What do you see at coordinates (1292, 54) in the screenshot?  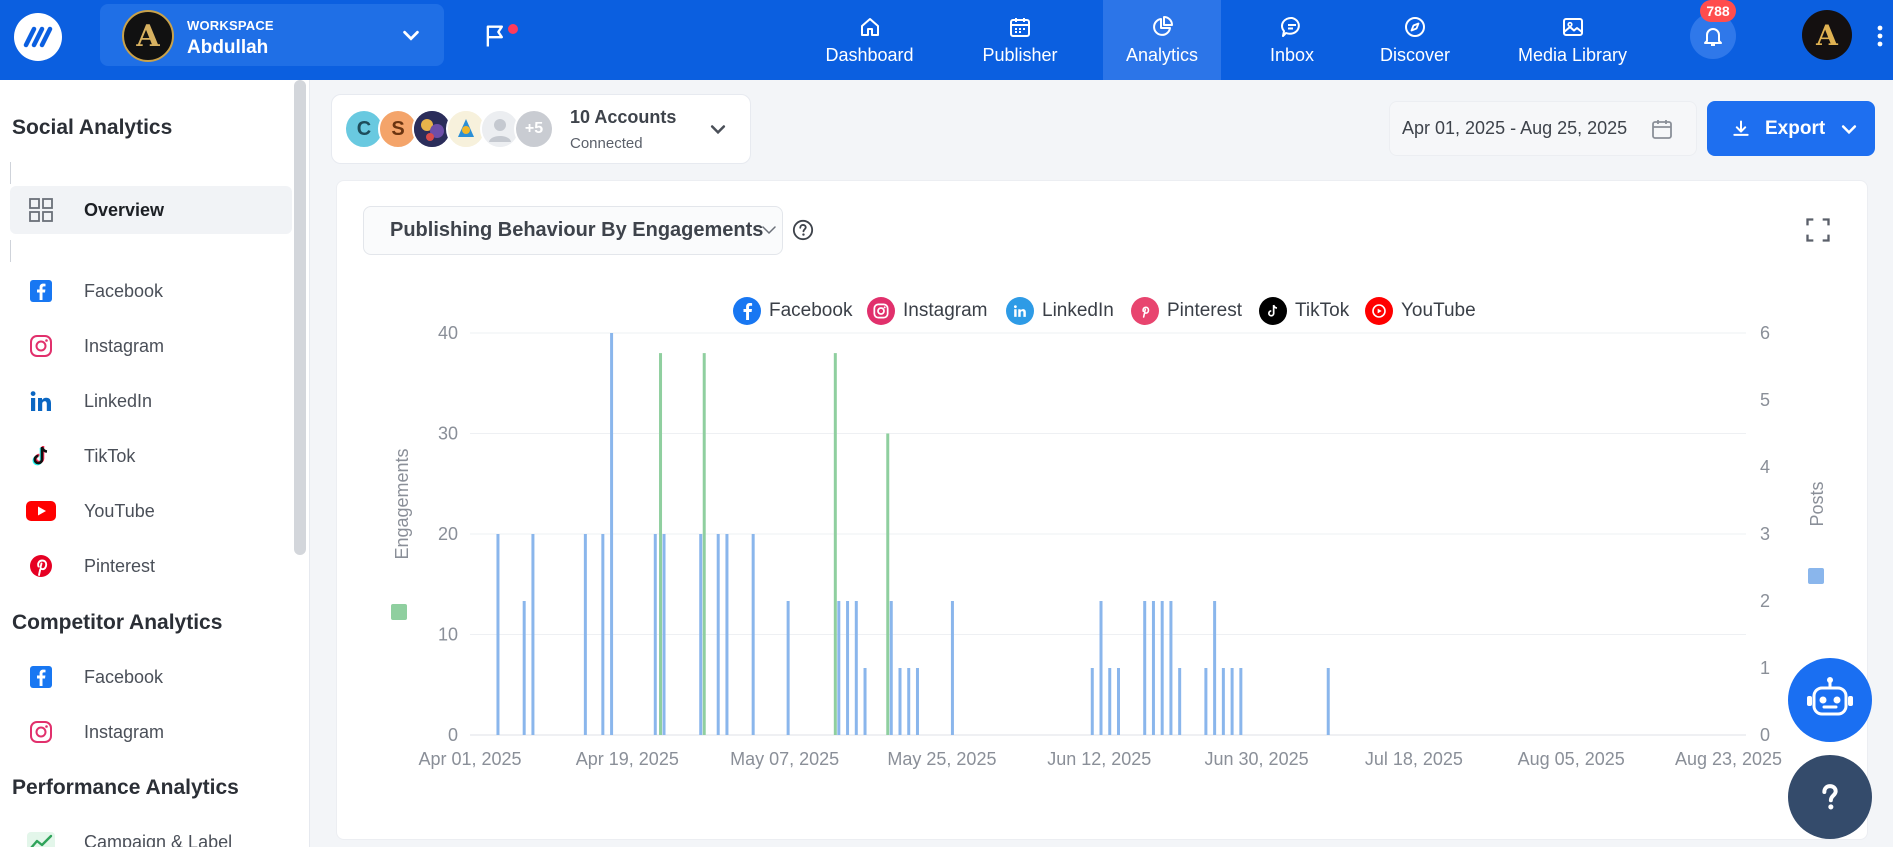 I see `nav-inbox-label: Inbox` at bounding box center [1292, 54].